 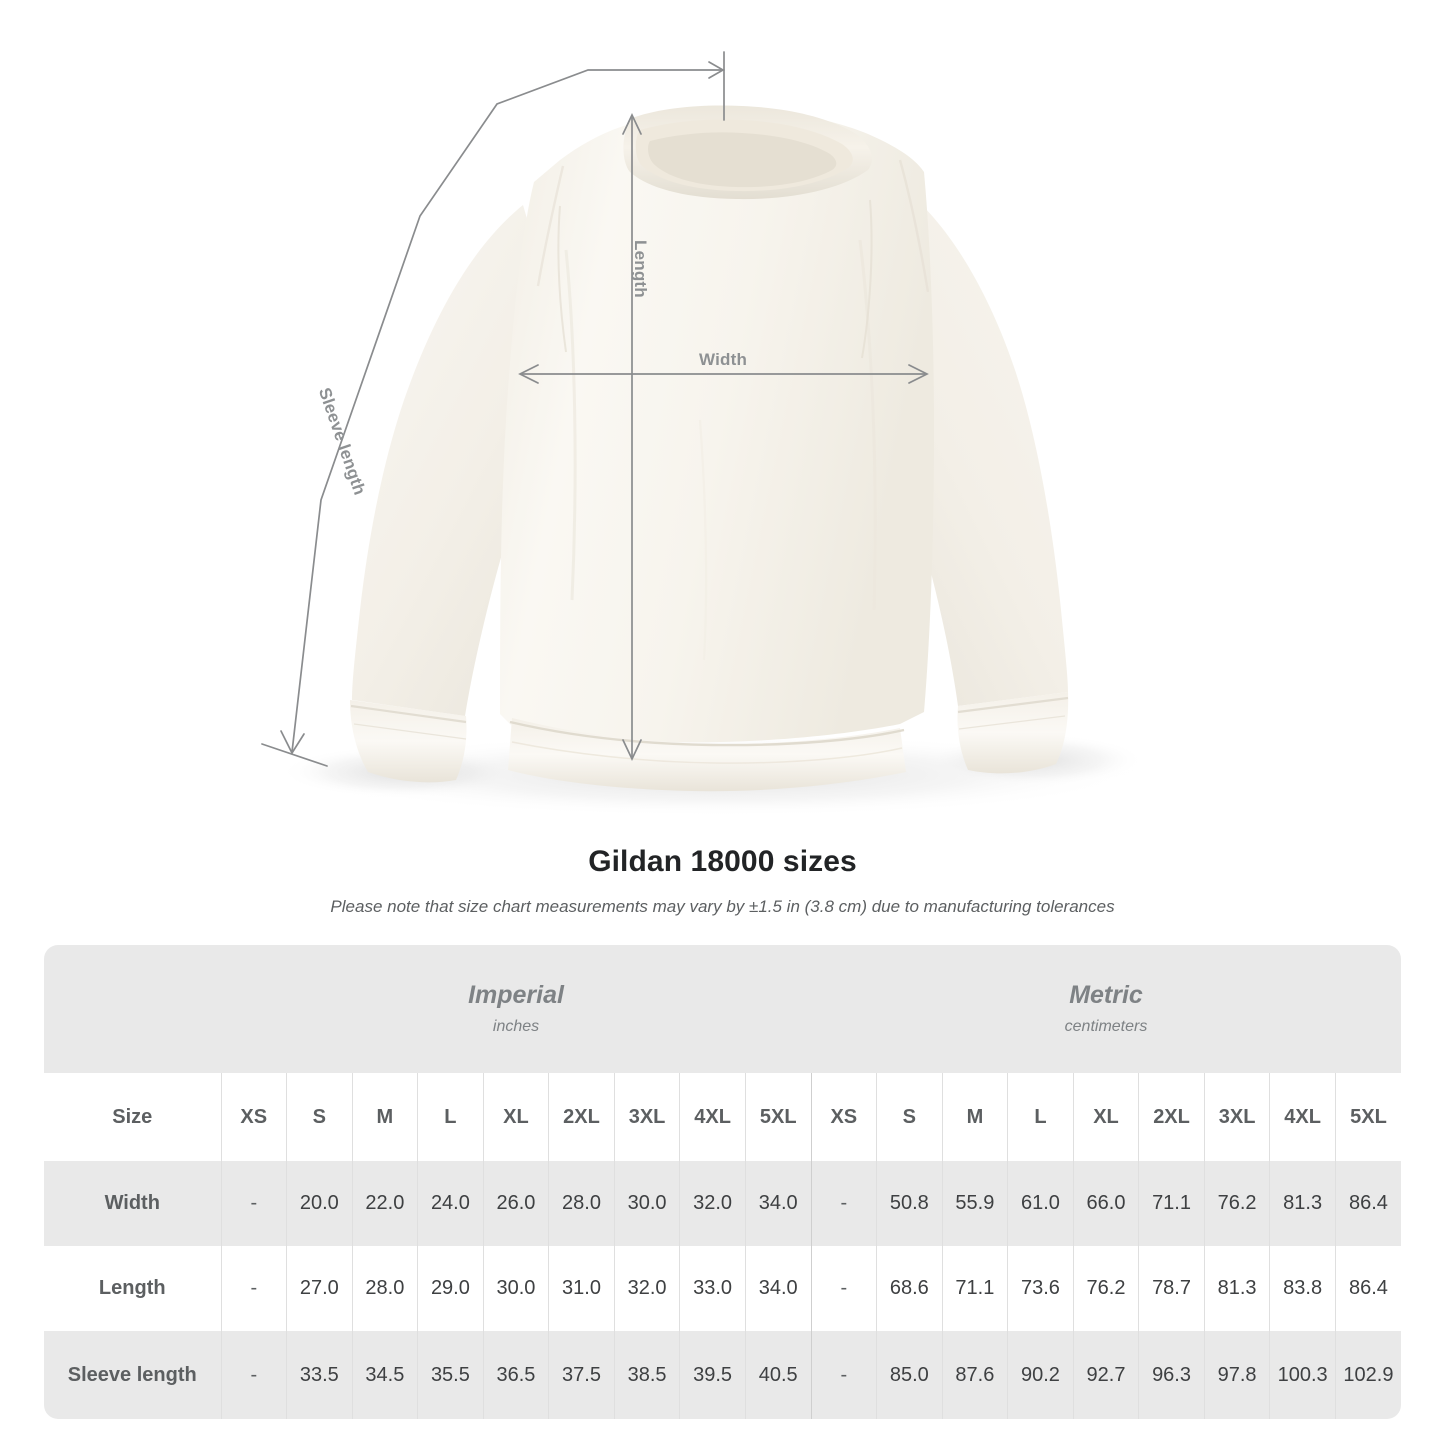 I want to click on cell-sleeve-length-imperial-2xl: 37.5, so click(x=581, y=1375).